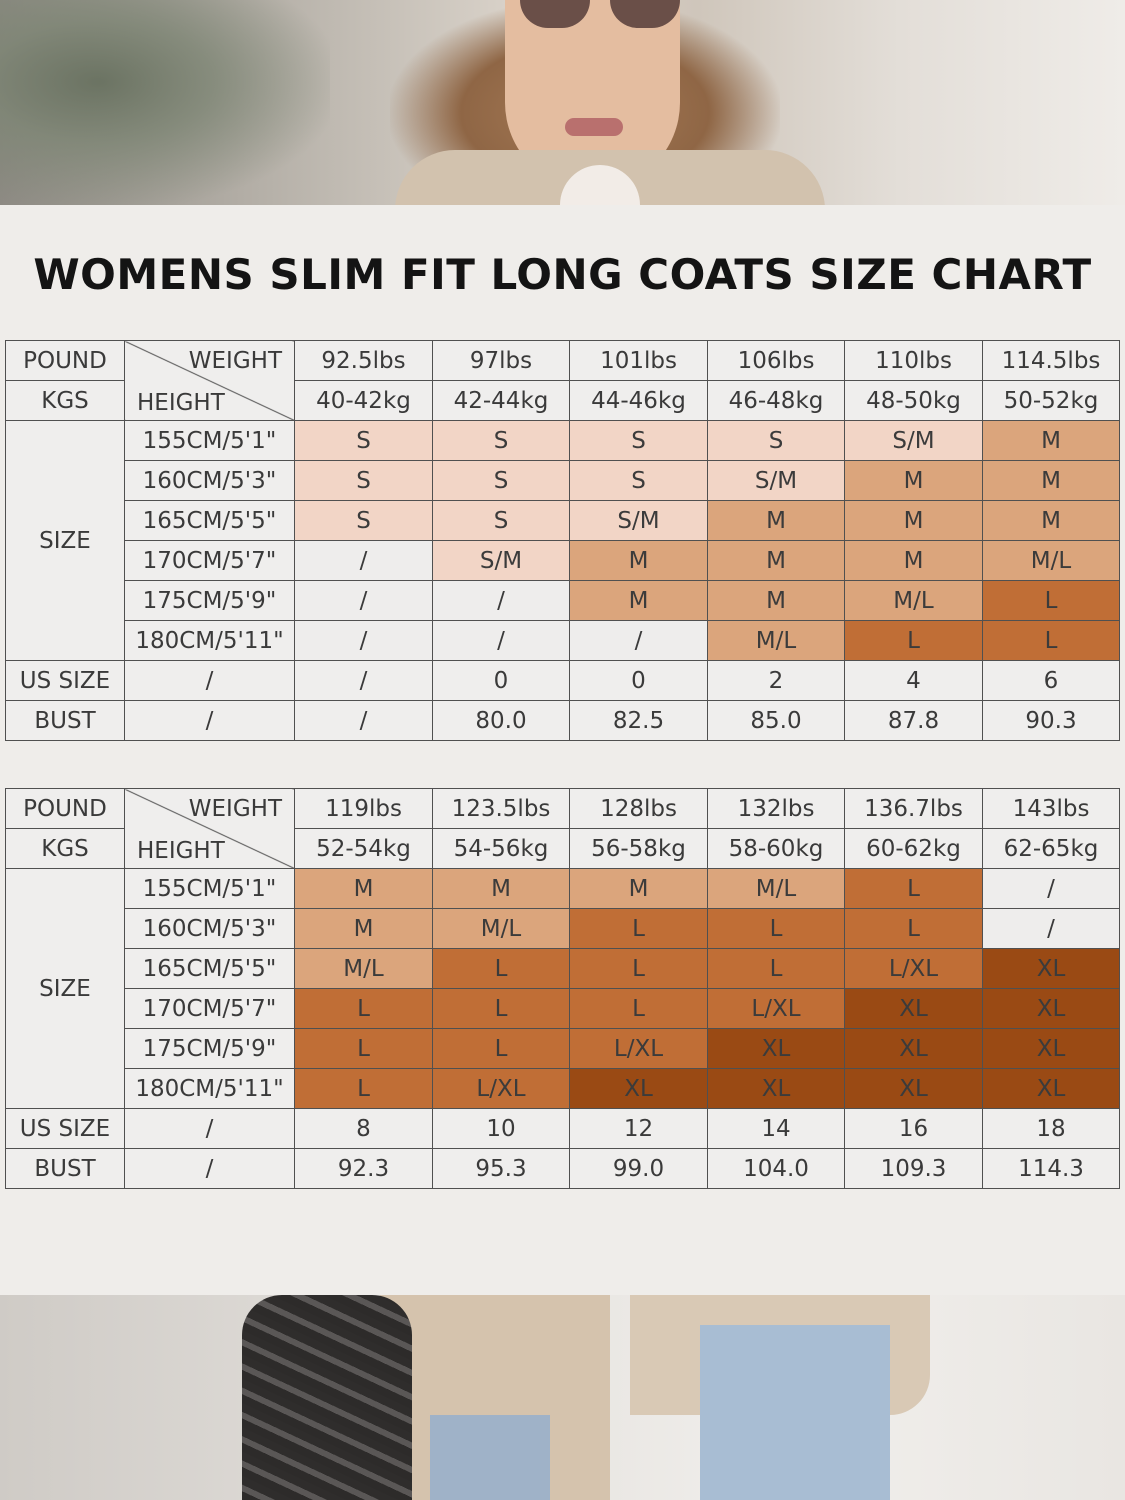  I want to click on bust-value: 85.0, so click(776, 720).